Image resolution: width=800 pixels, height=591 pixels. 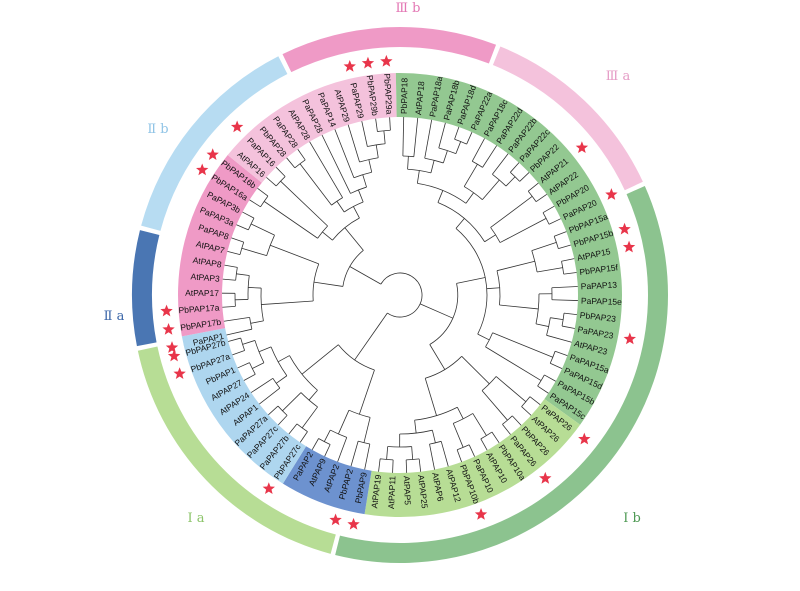 I want to click on clade-label-IIIb: Ⅲ b, so click(x=408, y=8).